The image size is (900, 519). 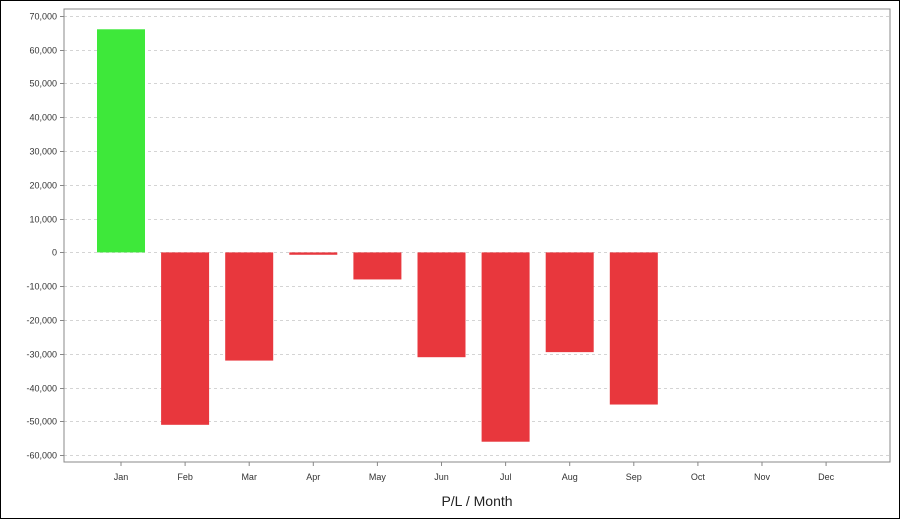 I want to click on x-tick-label-feb: Feb, so click(x=185, y=477).